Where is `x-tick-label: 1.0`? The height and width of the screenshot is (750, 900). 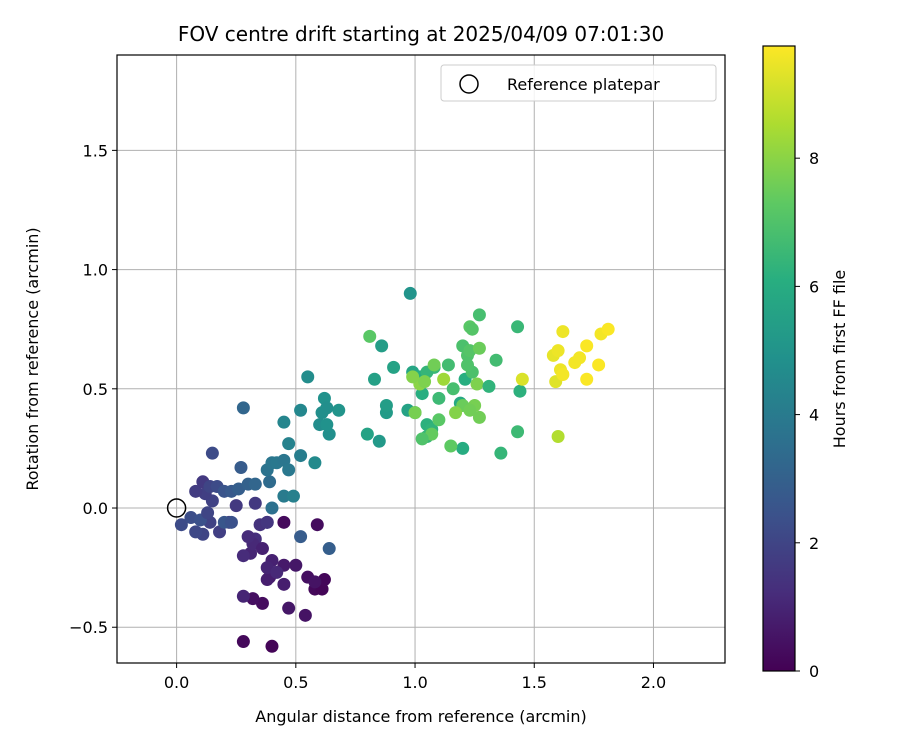
x-tick-label: 1.0 is located at coordinates (414, 682).